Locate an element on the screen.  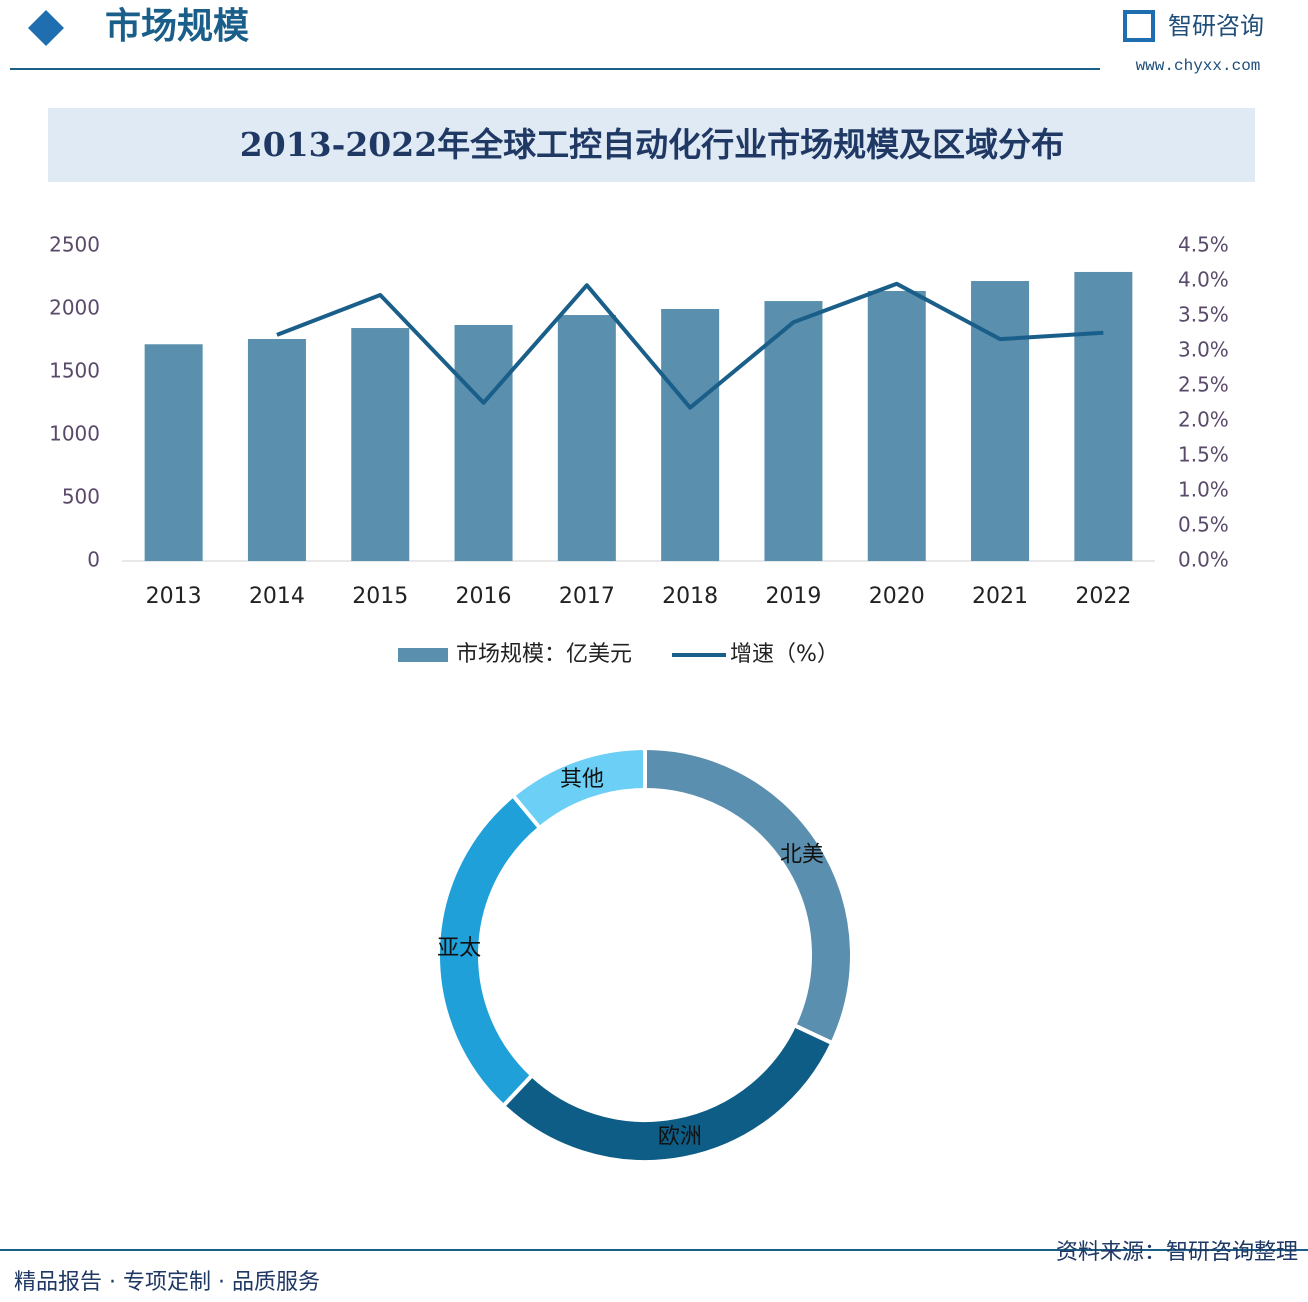
y2-tick-label: 2.5% is located at coordinates (1203, 385).